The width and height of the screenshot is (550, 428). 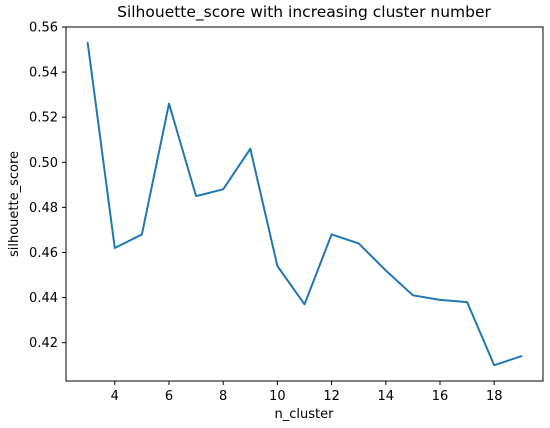 I want to click on y-tick-label: 0.42, so click(x=43, y=343).